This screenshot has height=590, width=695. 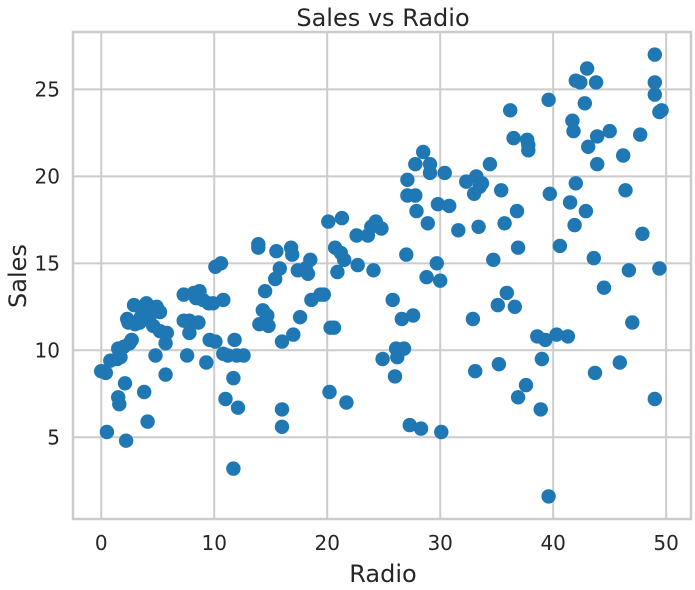 I want to click on y-tick-label: 5, so click(x=53, y=437).